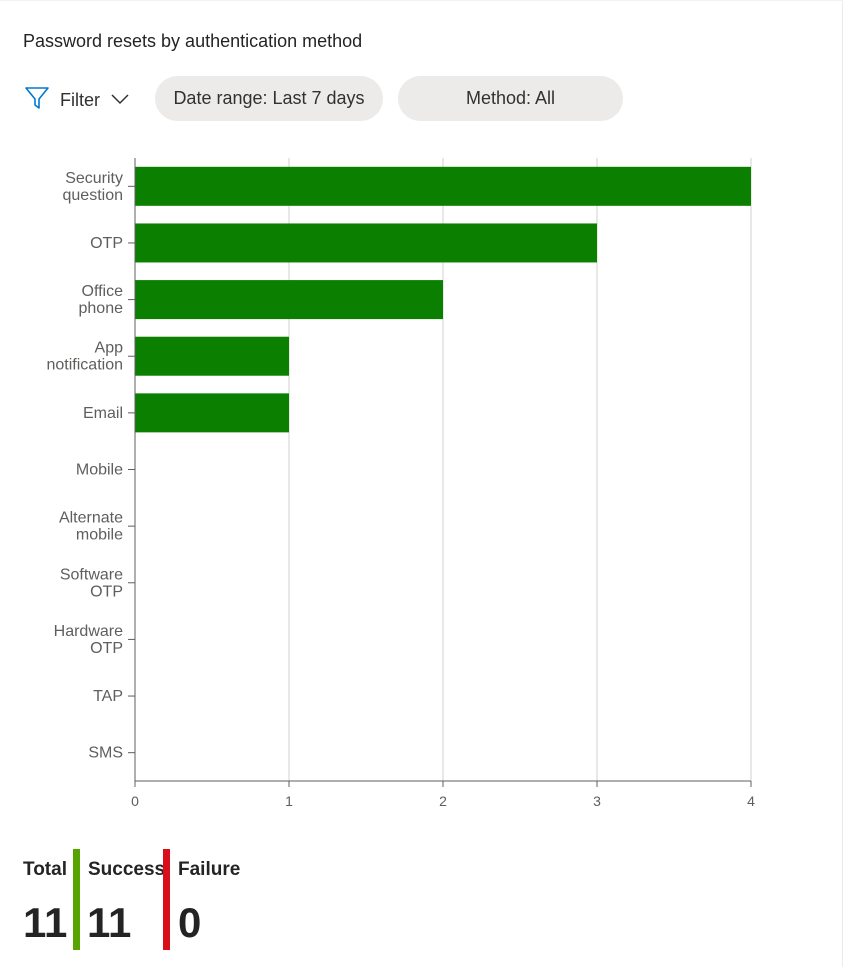 This screenshot has height=967, width=845. I want to click on filter-button: Filter, so click(77, 100).